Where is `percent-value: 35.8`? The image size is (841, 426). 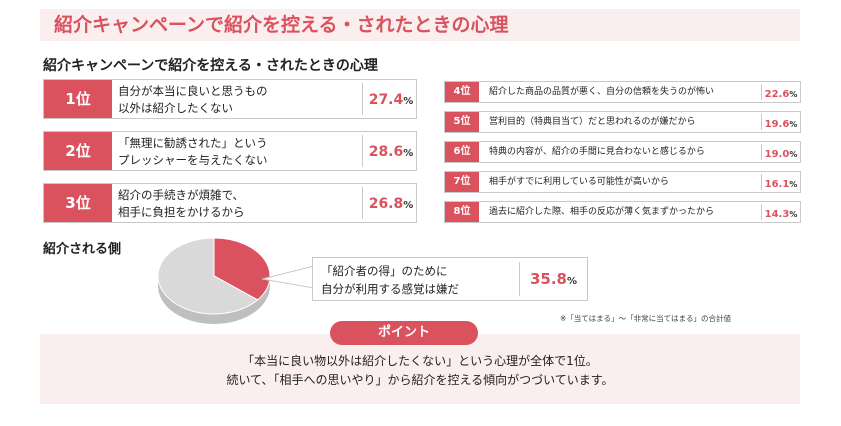
percent-value: 35.8 is located at coordinates (548, 279).